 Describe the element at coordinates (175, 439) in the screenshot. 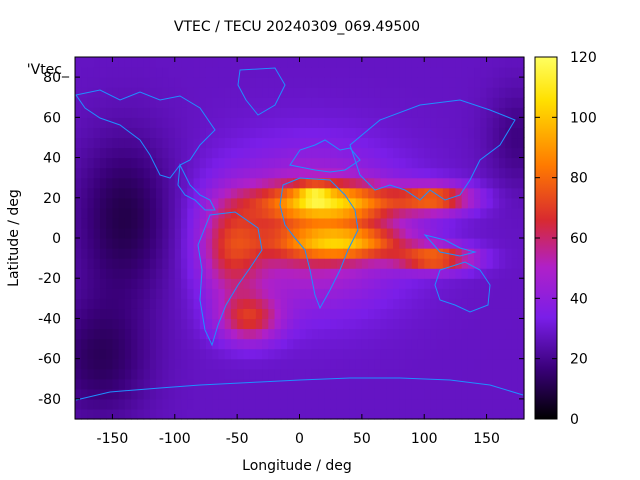

I see `x-tick-label: -100` at that location.